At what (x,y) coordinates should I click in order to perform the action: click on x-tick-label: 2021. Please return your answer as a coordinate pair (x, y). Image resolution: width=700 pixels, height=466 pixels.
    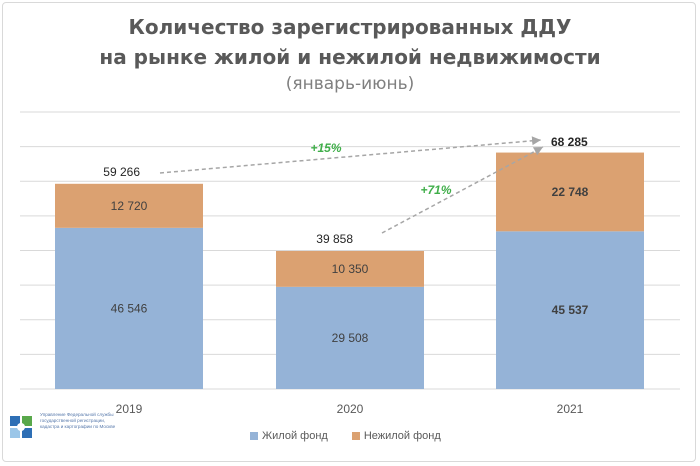
    Looking at the image, I should click on (570, 409).